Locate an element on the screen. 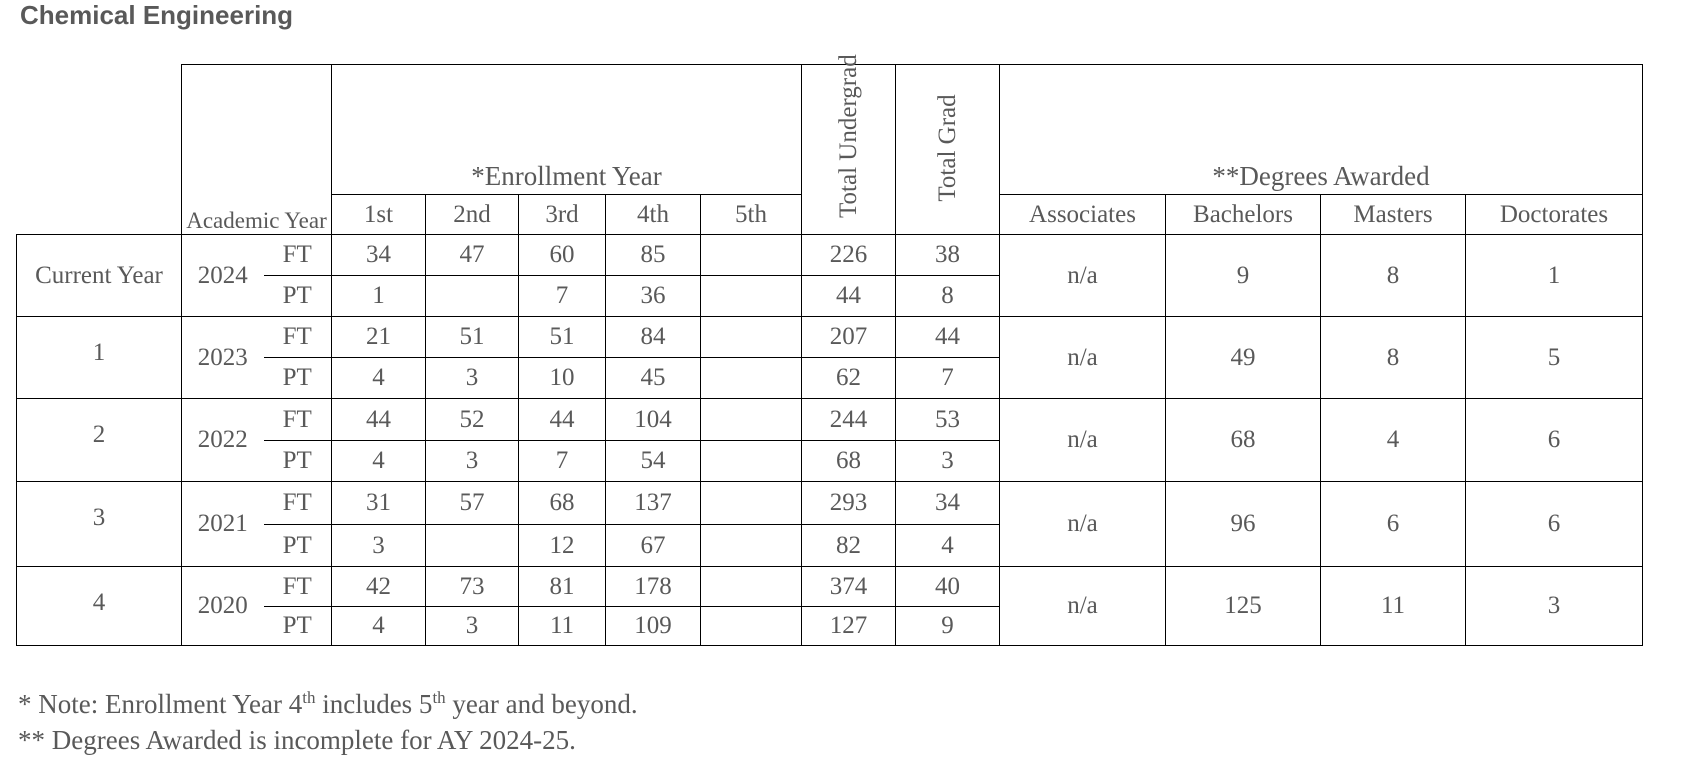 The width and height of the screenshot is (1696, 758). cell-e1: 1 is located at coordinates (378, 296).